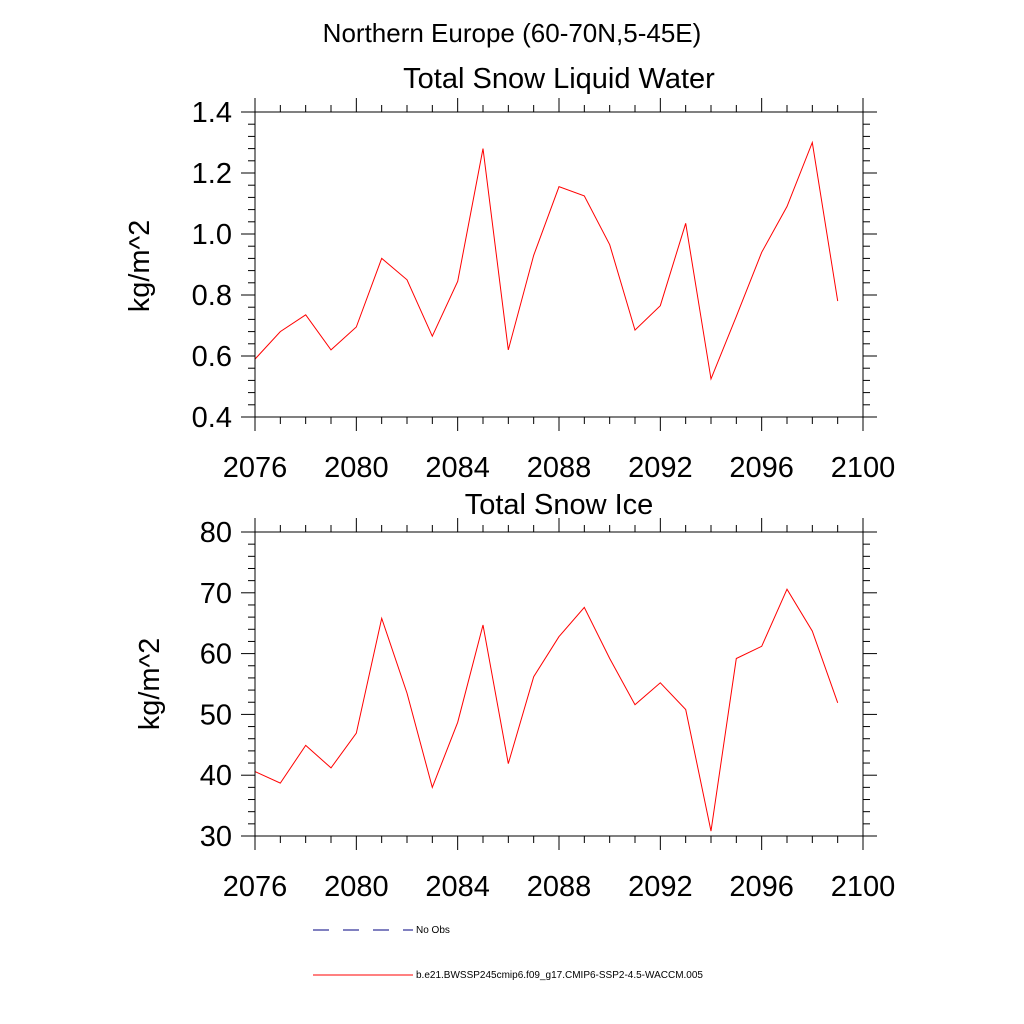 Image resolution: width=1024 pixels, height=1024 pixels. What do you see at coordinates (212, 174) in the screenshot?
I see `y-tick-label: 1.2` at bounding box center [212, 174].